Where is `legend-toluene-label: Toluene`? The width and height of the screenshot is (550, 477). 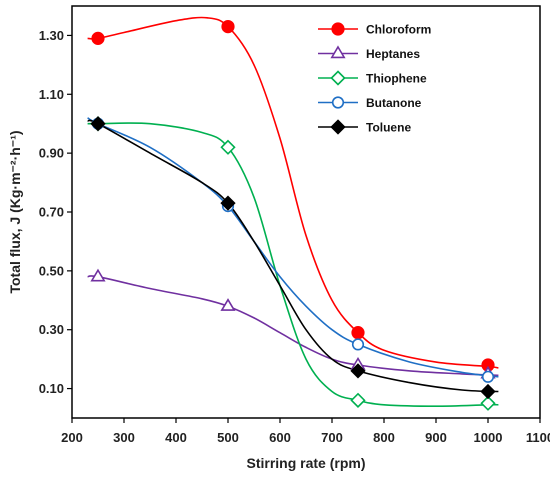 legend-toluene-label: Toluene is located at coordinates (388, 128).